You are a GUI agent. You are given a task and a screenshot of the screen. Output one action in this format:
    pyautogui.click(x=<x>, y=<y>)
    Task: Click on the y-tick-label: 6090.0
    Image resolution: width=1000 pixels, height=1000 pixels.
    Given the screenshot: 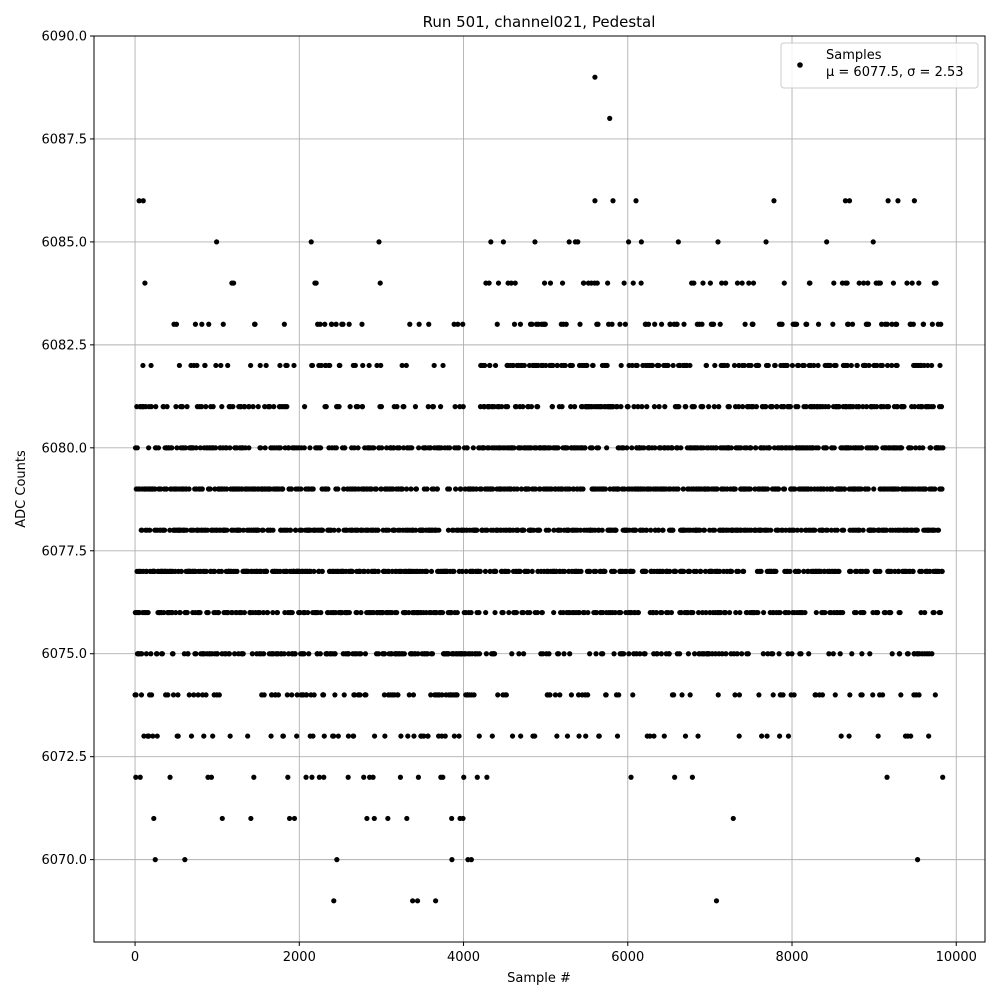 What is the action you would take?
    pyautogui.click(x=65, y=37)
    